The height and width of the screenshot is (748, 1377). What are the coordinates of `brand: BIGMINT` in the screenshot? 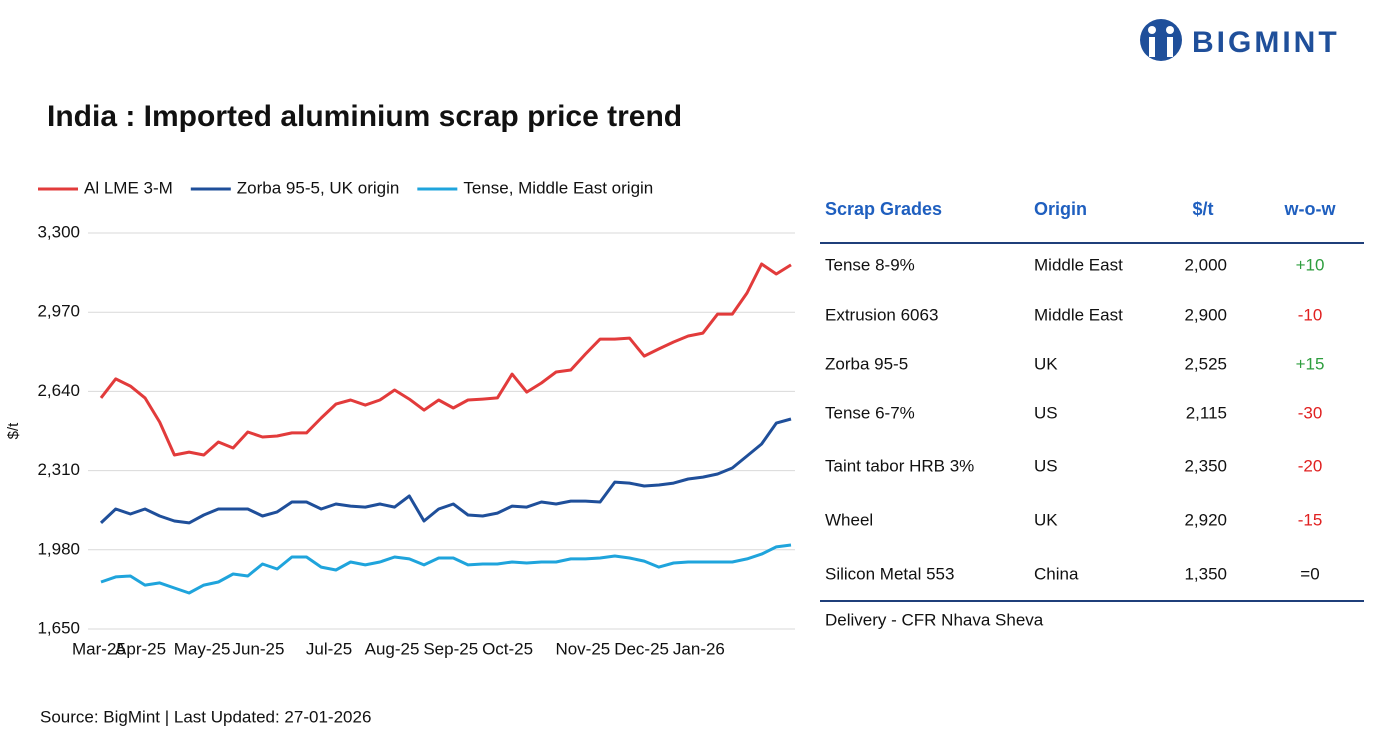 It's located at (1266, 42).